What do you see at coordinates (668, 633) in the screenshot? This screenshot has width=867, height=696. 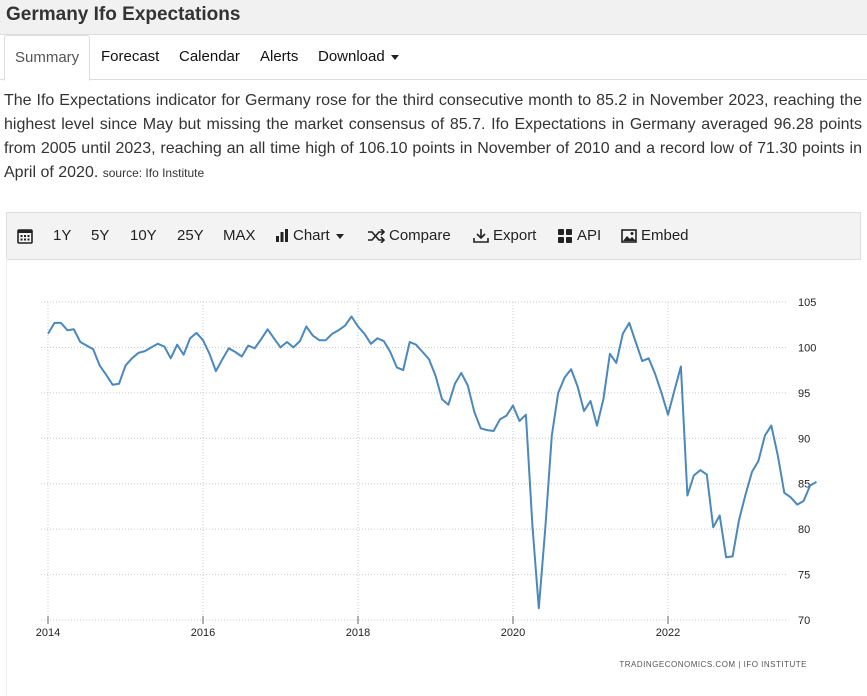 I see `x-tick-label: 2022` at bounding box center [668, 633].